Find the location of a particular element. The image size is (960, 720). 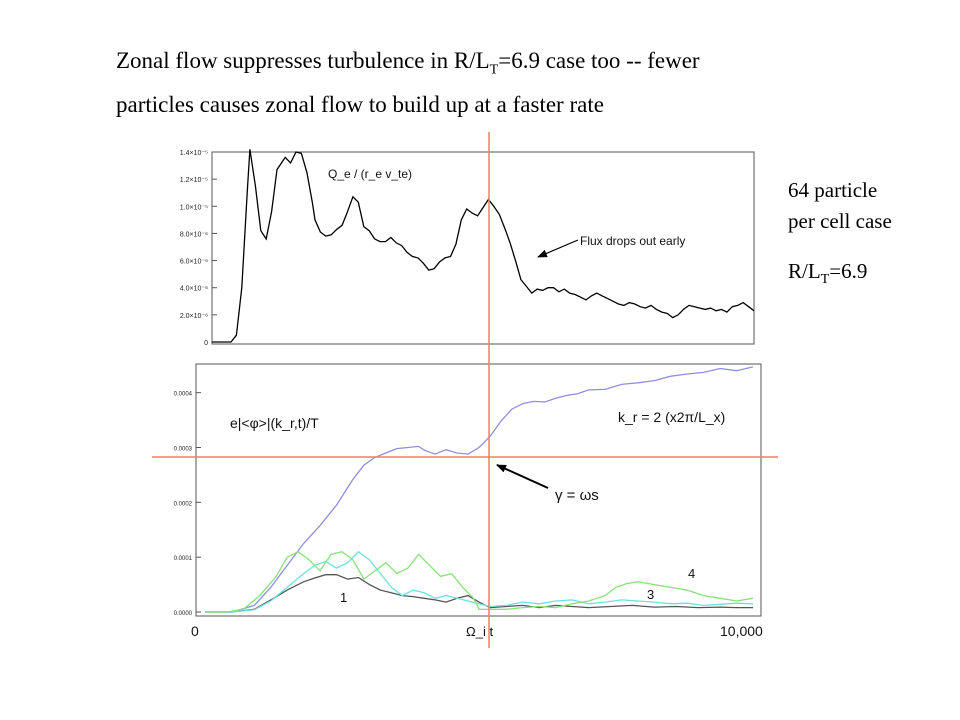

x-tick-end: 10,000 is located at coordinates (741, 631).